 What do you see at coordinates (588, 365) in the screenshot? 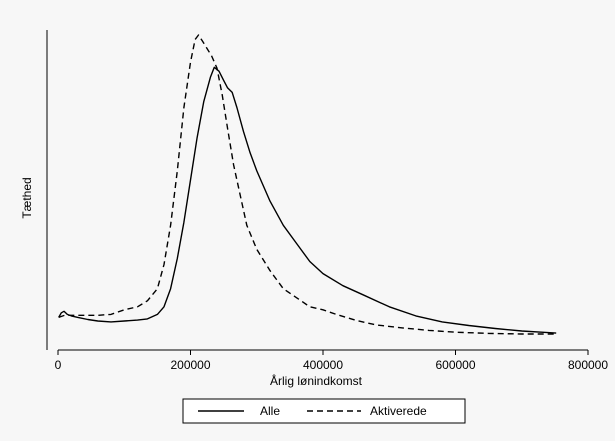
I see `x-tick-label: 800000` at bounding box center [588, 365].